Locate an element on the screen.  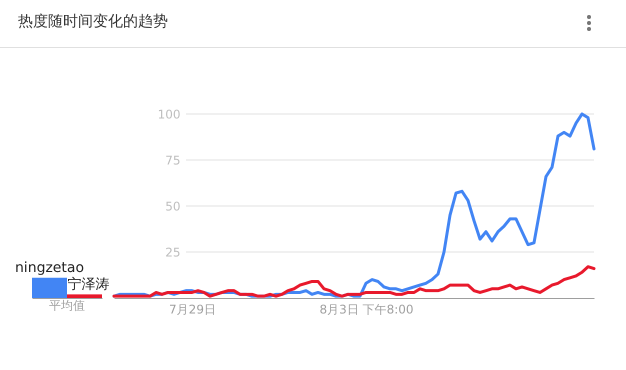
line-series is located at coordinates (354, 281).